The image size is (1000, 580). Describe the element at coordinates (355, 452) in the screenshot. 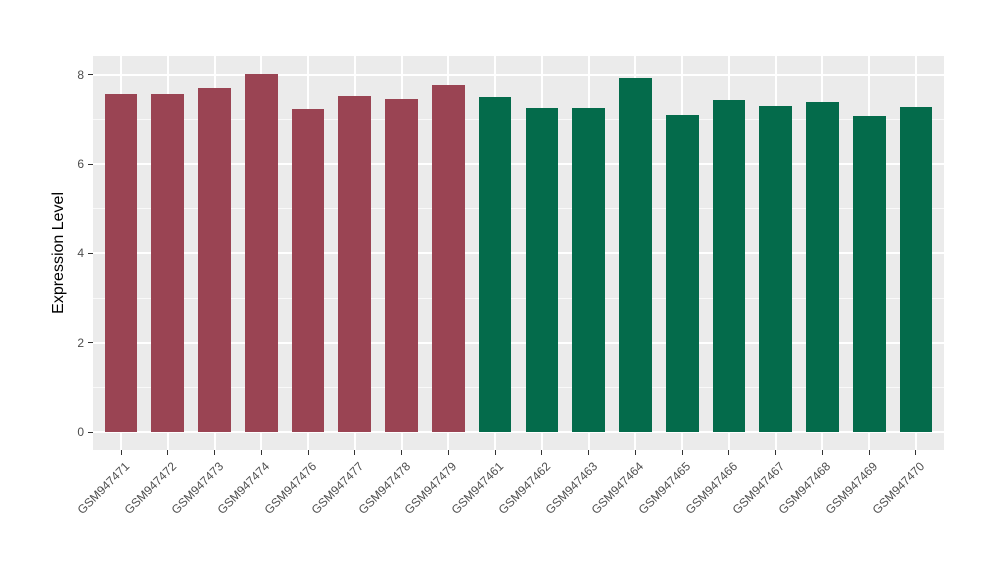

I see `x-tick-mark-GSM947477` at that location.